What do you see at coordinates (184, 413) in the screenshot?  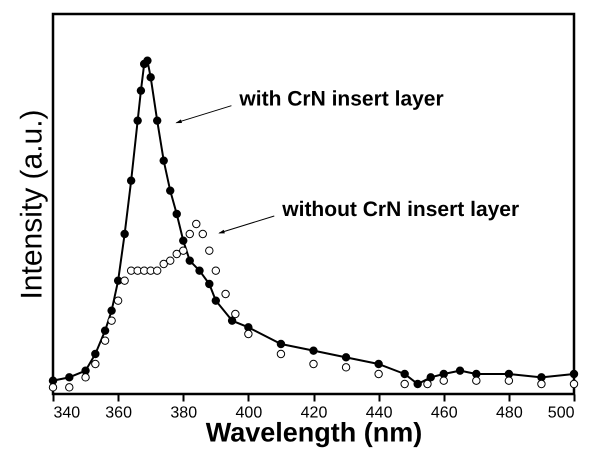 I see `x-tick-label: 380` at bounding box center [184, 413].